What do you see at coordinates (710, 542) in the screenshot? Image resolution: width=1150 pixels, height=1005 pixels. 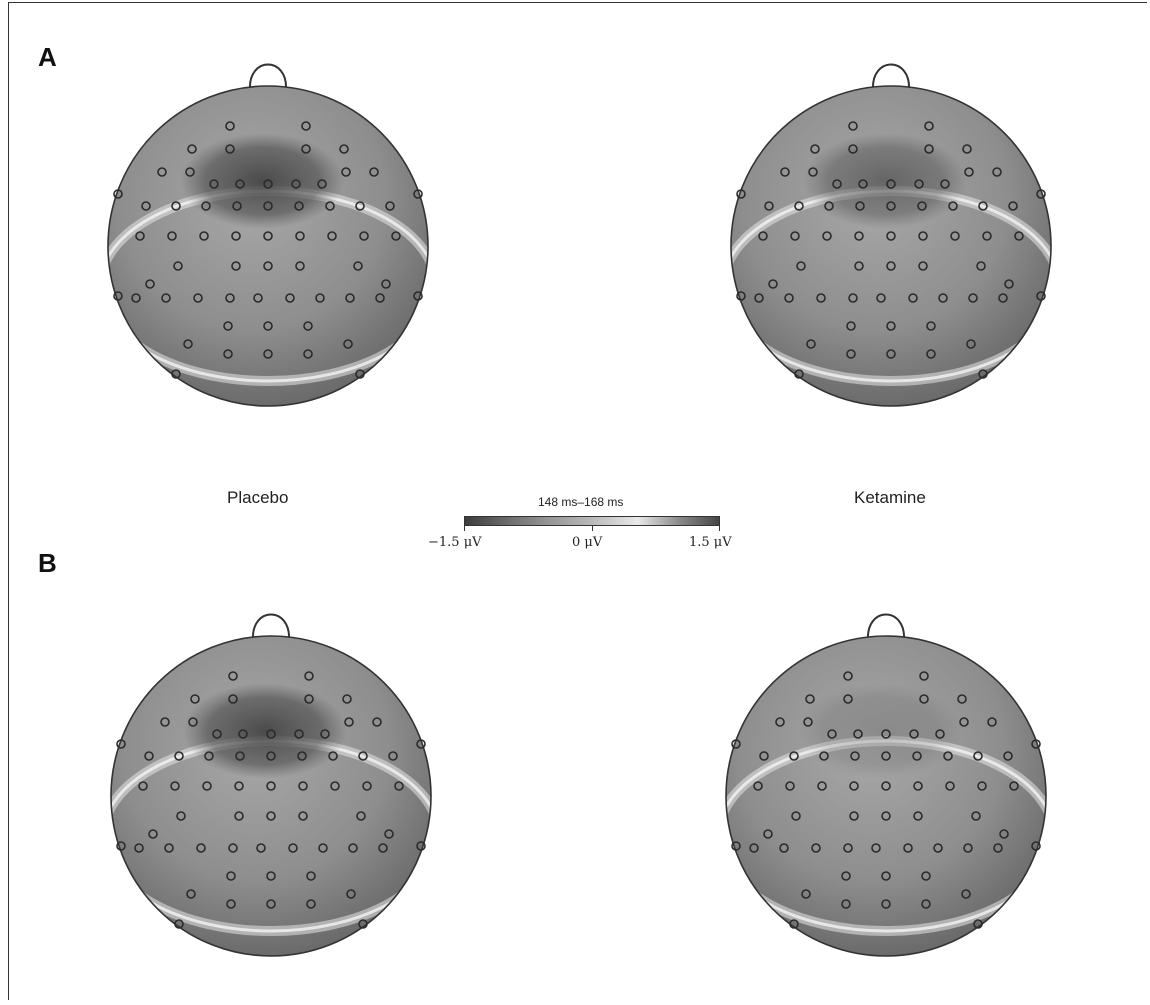 I see `colorbar-max-label: 1.5 μV` at bounding box center [710, 542].